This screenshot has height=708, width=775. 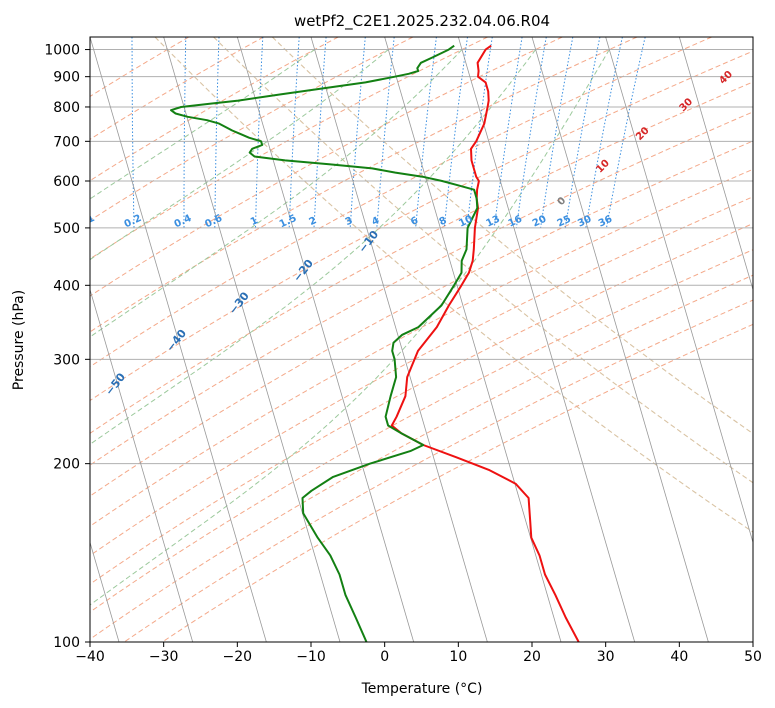 What do you see at coordinates (66, 142) in the screenshot?
I see `y-tick-label: 700` at bounding box center [66, 142].